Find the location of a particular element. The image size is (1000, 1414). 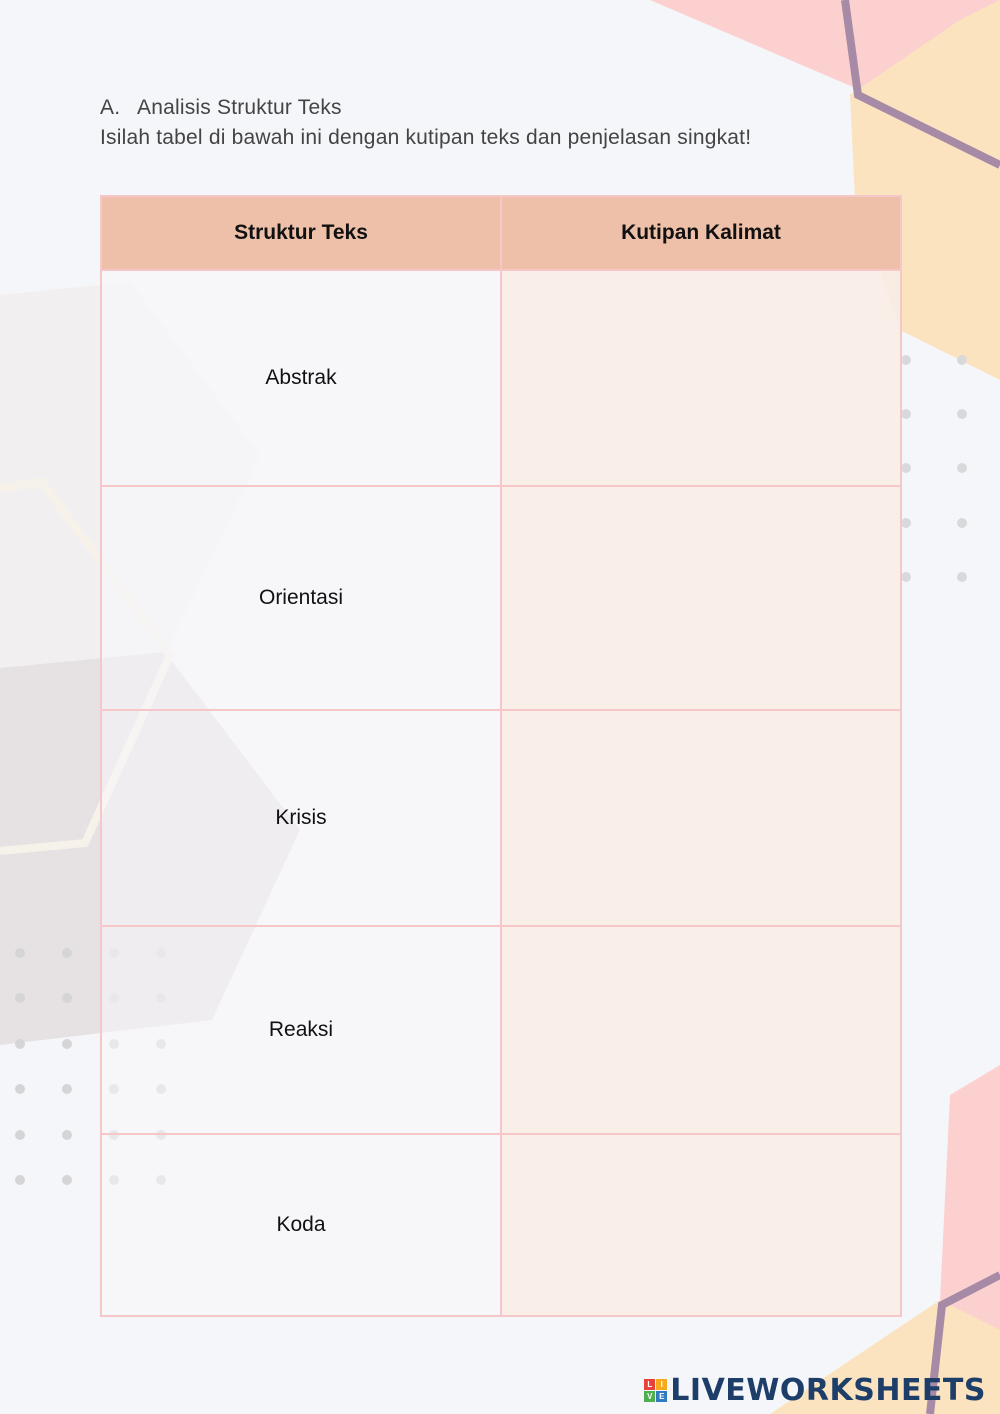

table-row: Abstrak is located at coordinates (501, 378).